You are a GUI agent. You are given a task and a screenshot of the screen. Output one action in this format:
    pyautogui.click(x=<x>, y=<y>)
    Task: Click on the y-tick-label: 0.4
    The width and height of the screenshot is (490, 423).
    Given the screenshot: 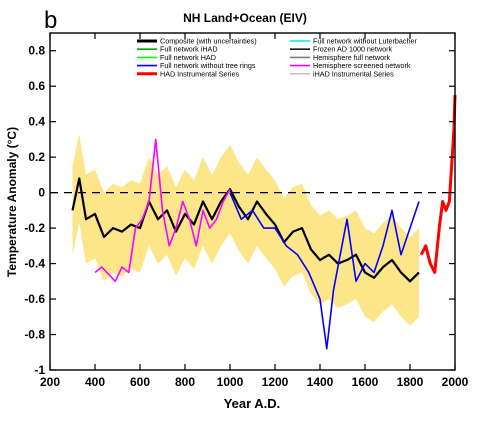 What is the action you would take?
    pyautogui.click(x=36, y=122)
    